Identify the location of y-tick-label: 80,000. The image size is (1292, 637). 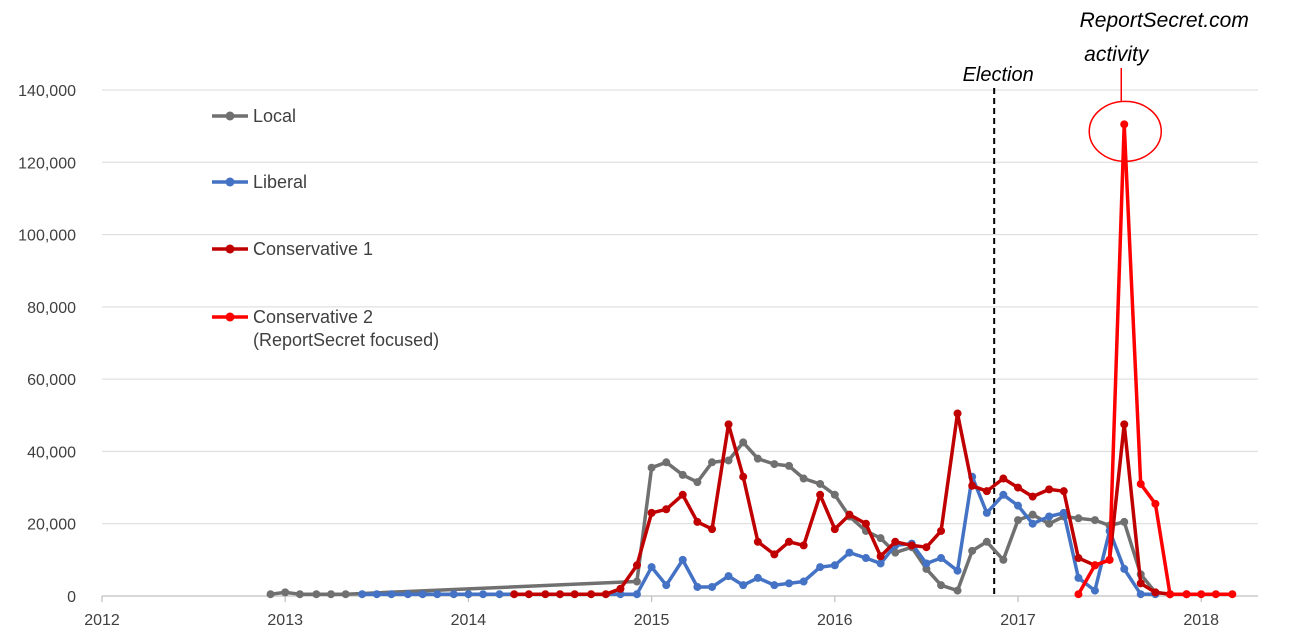
(51, 308).